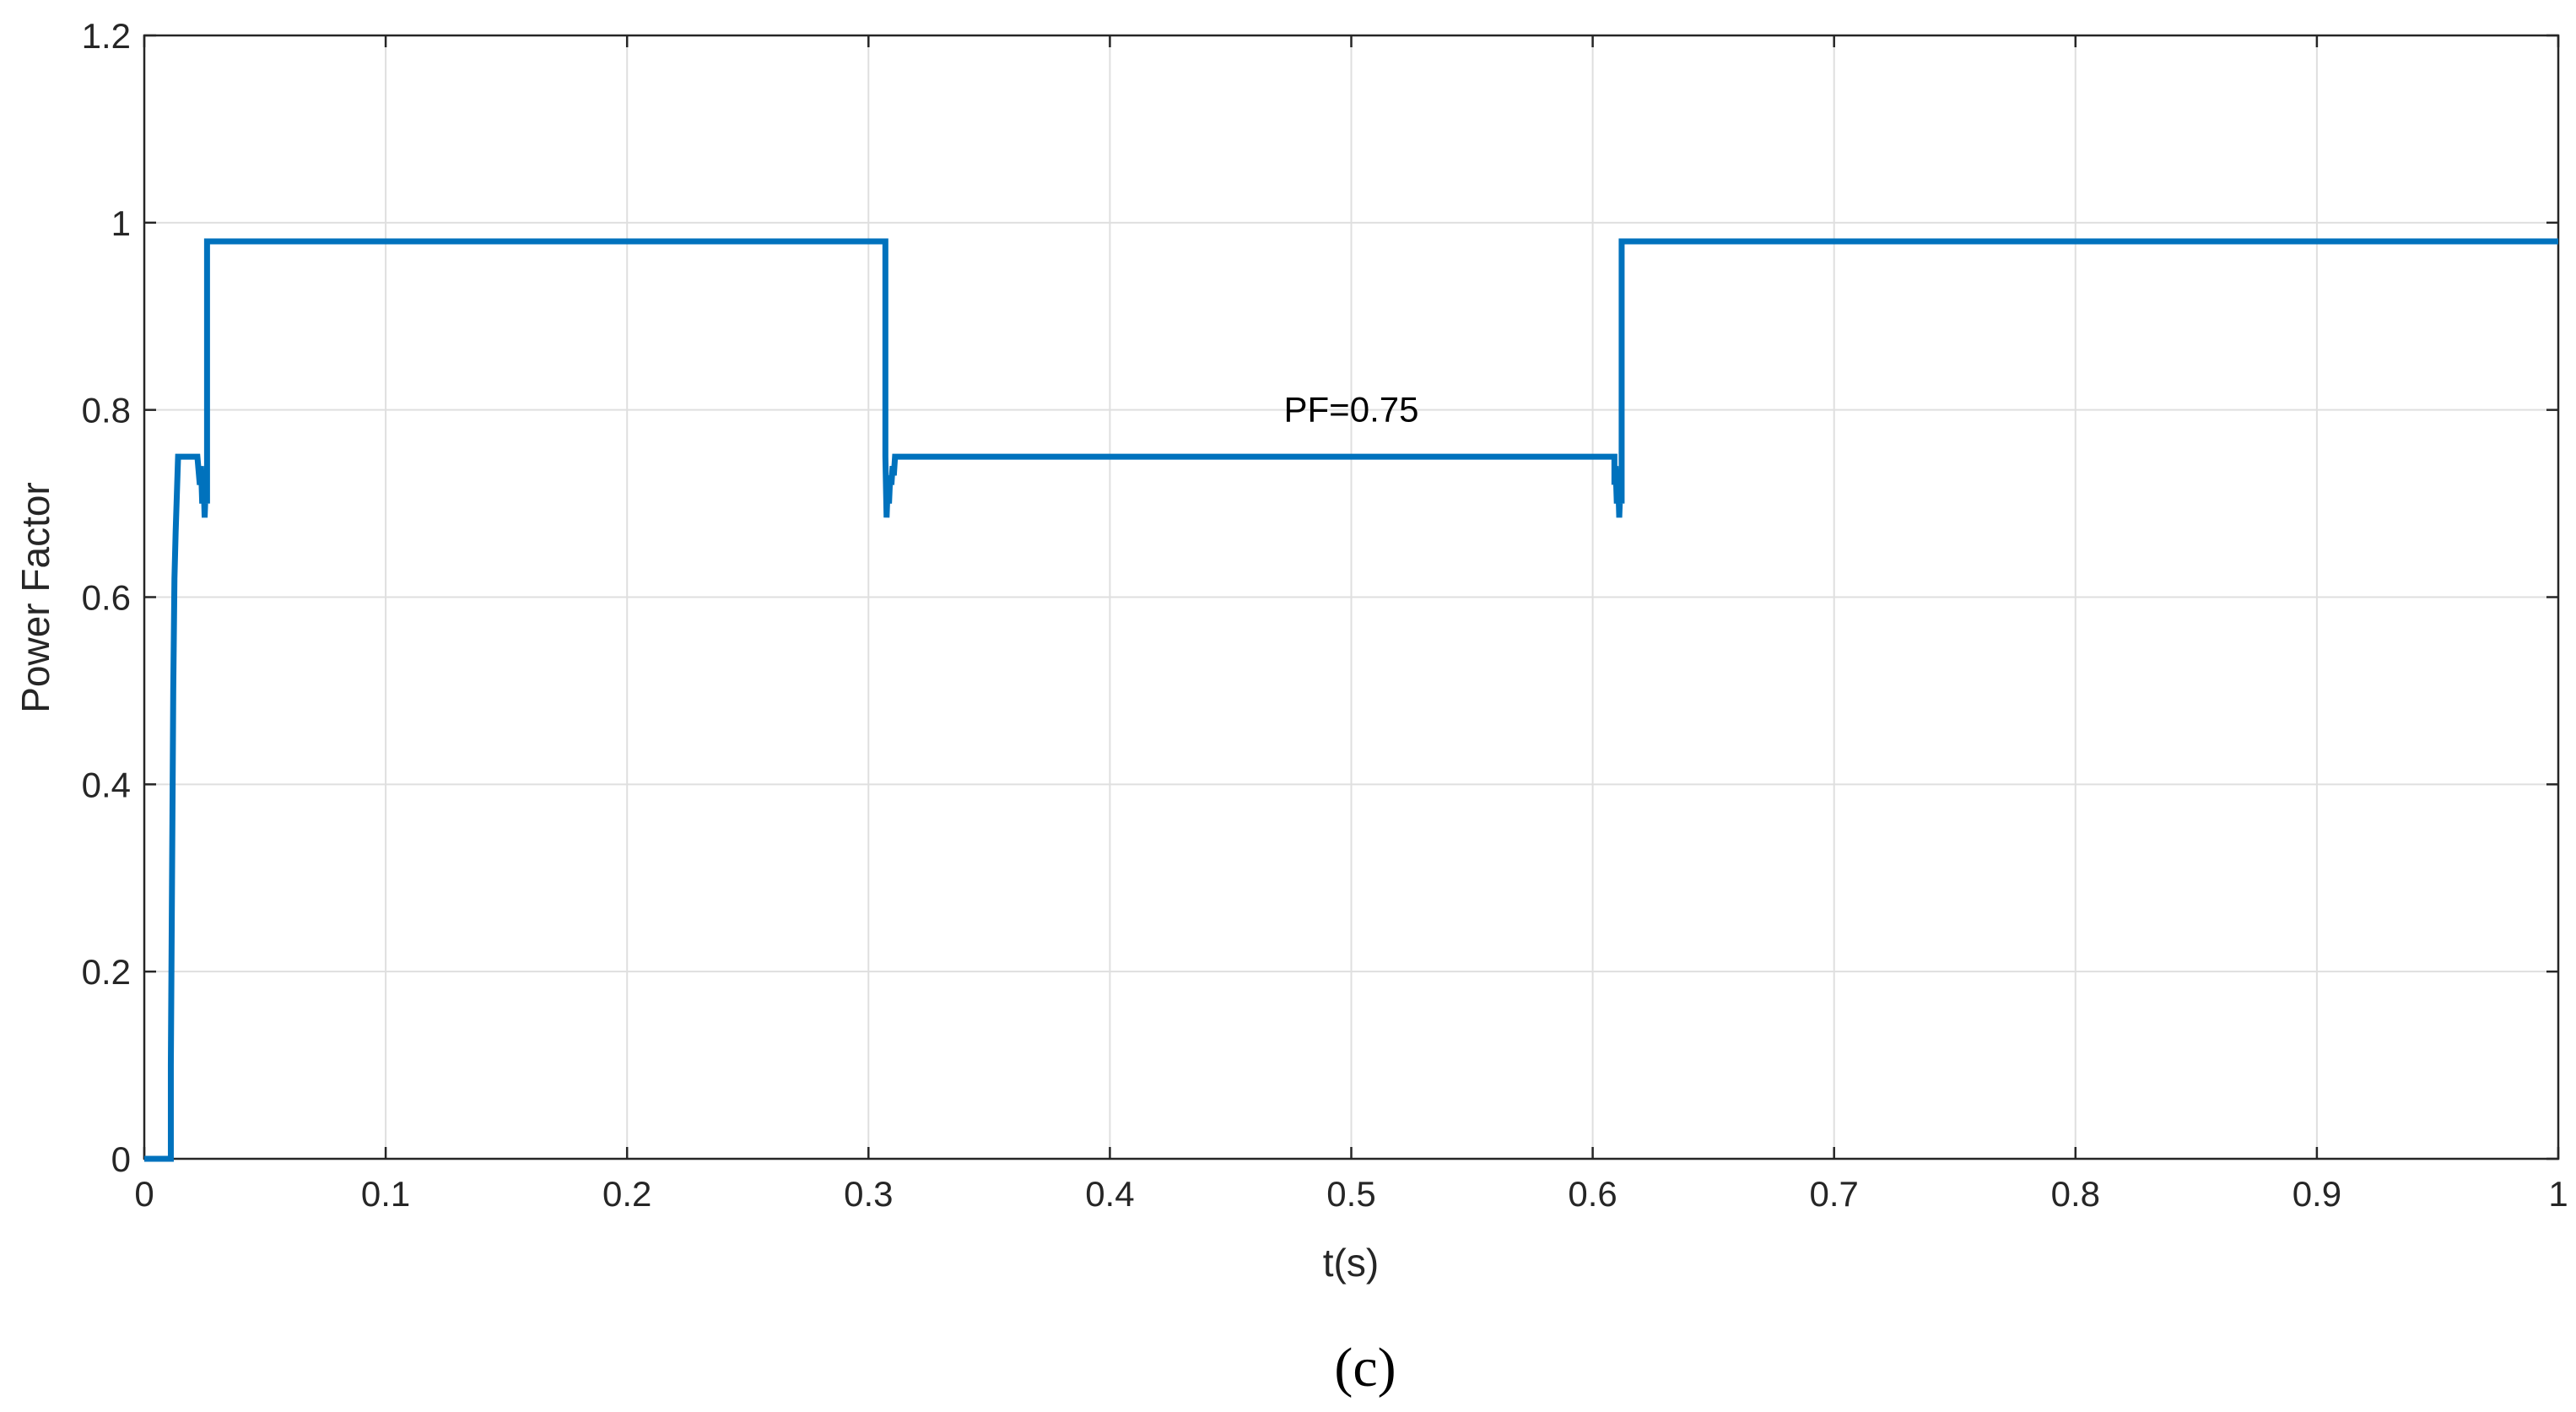 This screenshot has height=1412, width=2576. What do you see at coordinates (2075, 1194) in the screenshot?
I see `x-tick-label: 0.8` at bounding box center [2075, 1194].